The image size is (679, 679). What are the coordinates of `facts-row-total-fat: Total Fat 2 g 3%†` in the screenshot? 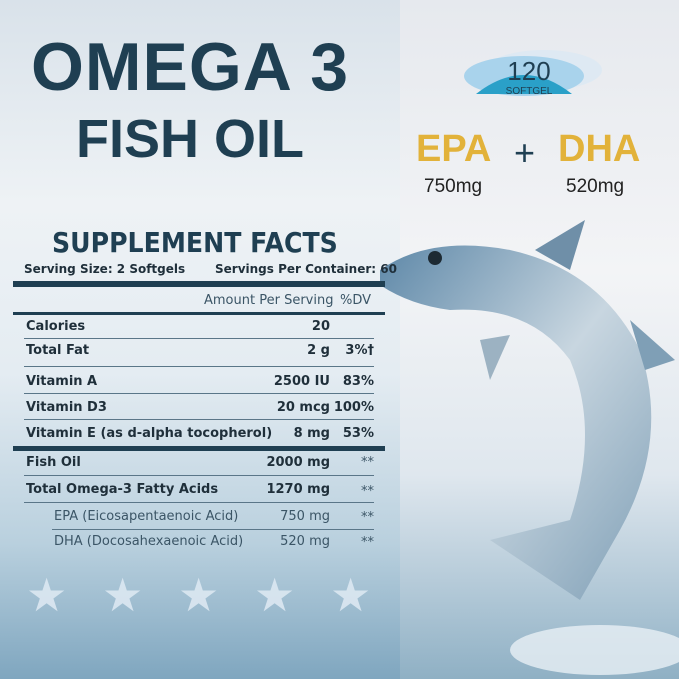 It's located at (199, 353).